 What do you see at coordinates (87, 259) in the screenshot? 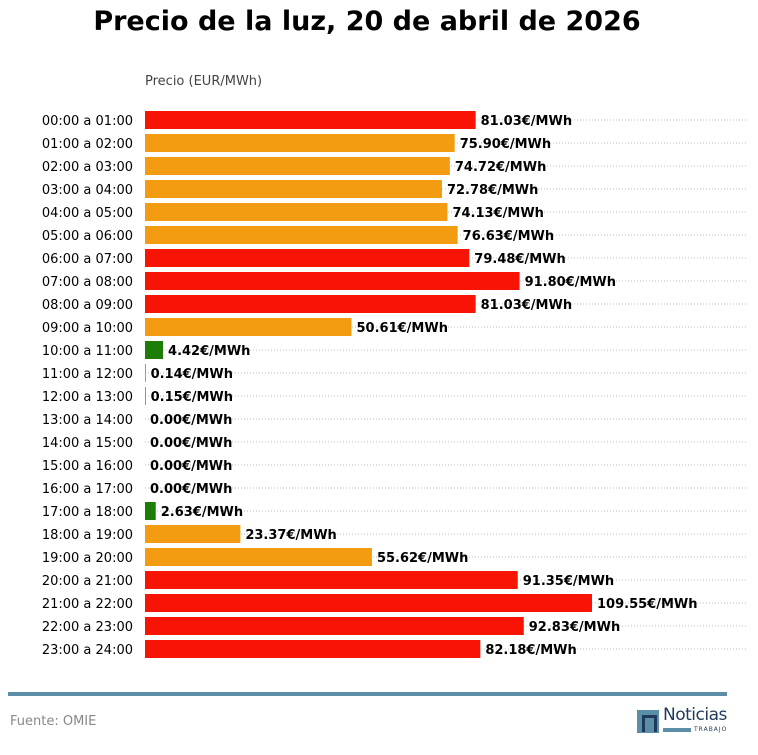
I see `tick-label: 06:00 a 07:00` at bounding box center [87, 259].